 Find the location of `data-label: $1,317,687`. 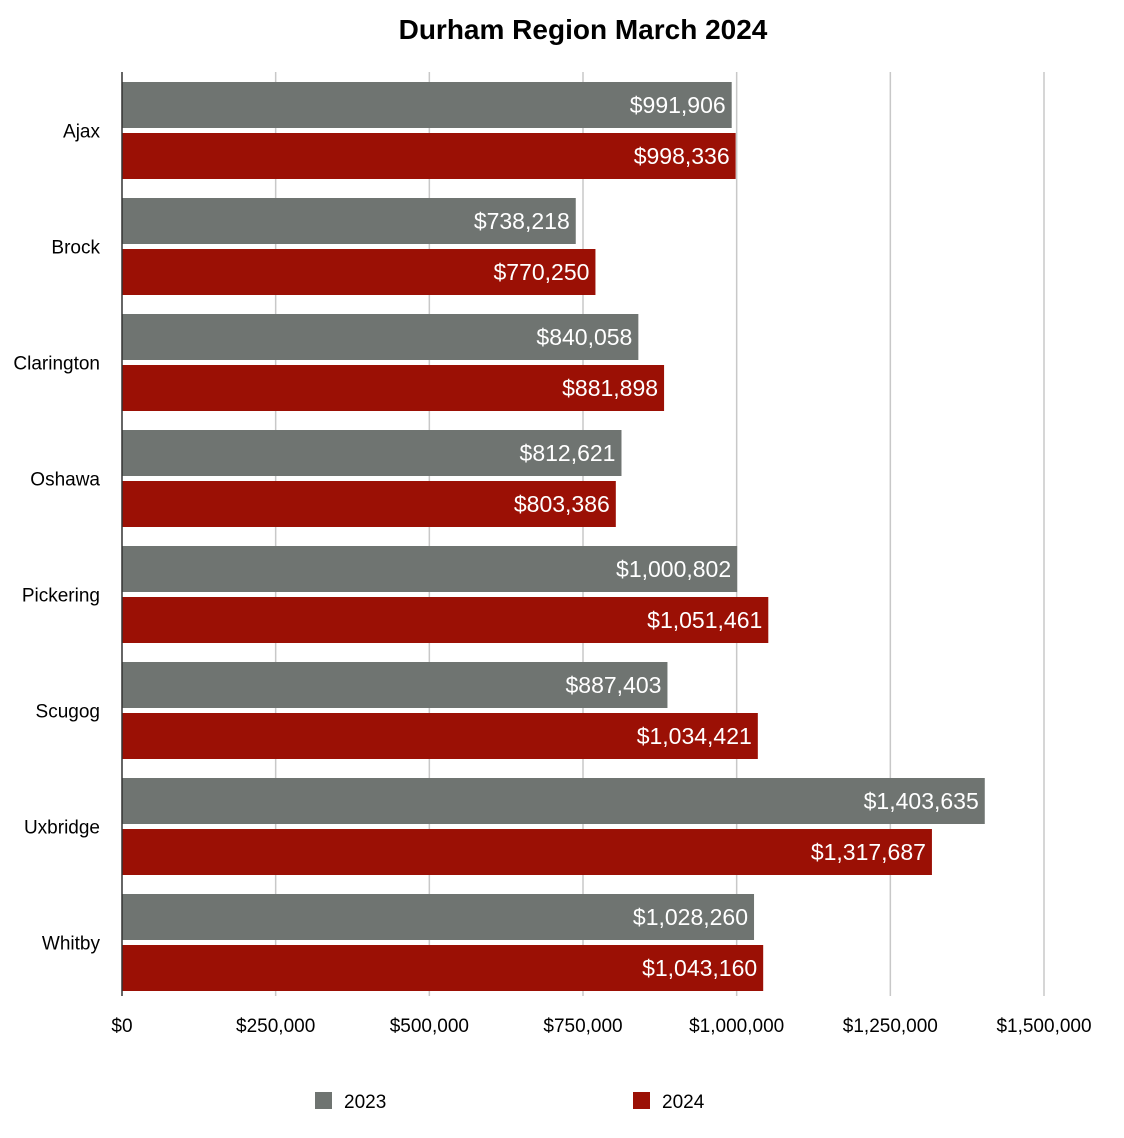

data-label: $1,317,687 is located at coordinates (868, 852).